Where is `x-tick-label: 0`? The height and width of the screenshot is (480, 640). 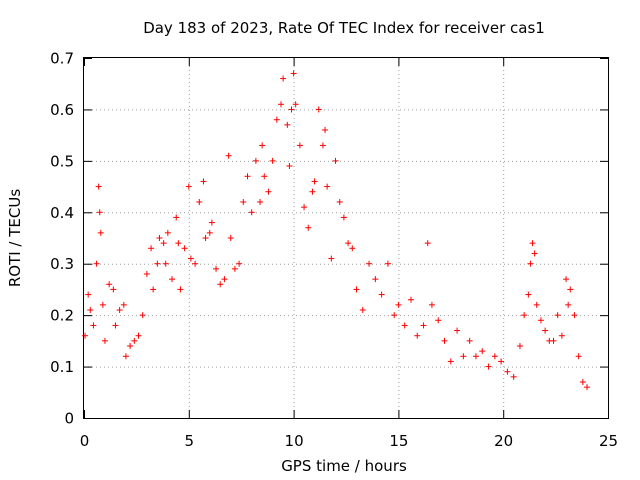 x-tick-label: 0 is located at coordinates (85, 441).